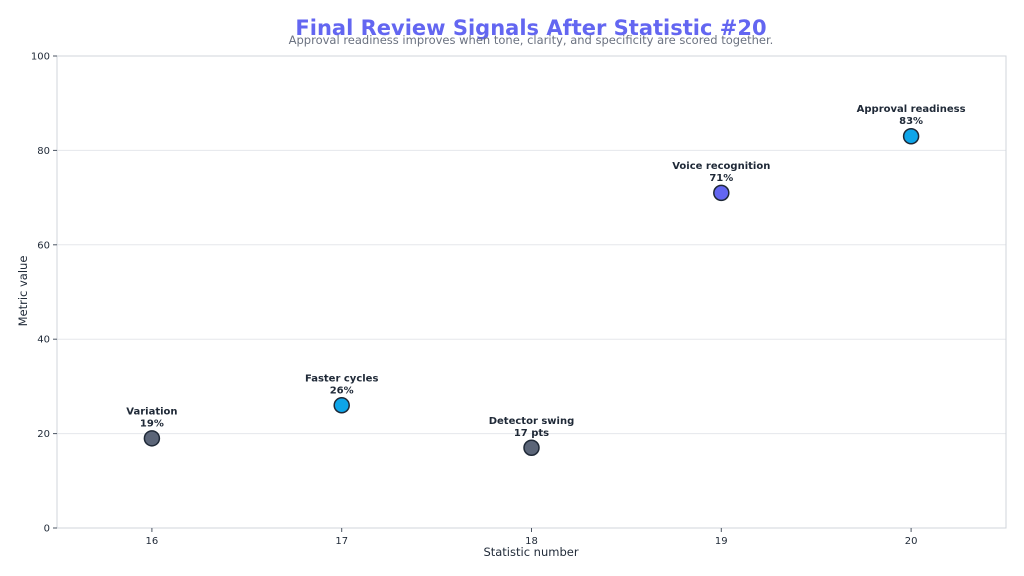 The height and width of the screenshot is (576, 1024). What do you see at coordinates (532, 421) in the screenshot?
I see `data-label-name: Detector swing` at bounding box center [532, 421].